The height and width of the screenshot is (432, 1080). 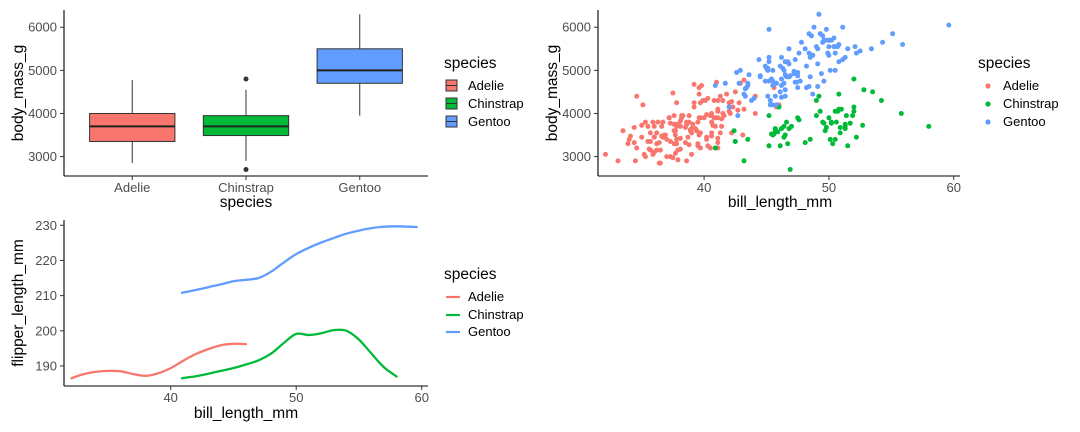 I want to click on scatter-legend-label-gentoo: Gentoo, so click(x=1024, y=121).